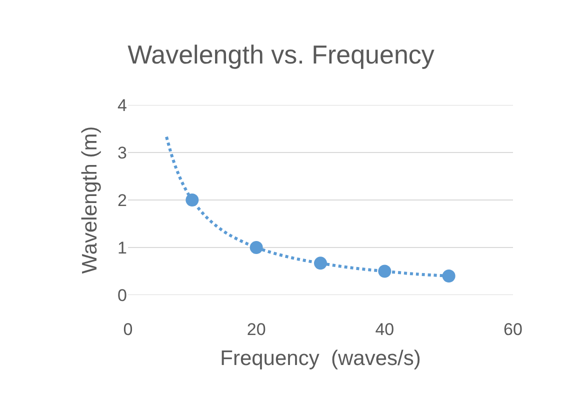 This screenshot has height=417, width=562. Describe the element at coordinates (281, 54) in the screenshot. I see `chart-title: Wavelength vs. Frequency` at that location.